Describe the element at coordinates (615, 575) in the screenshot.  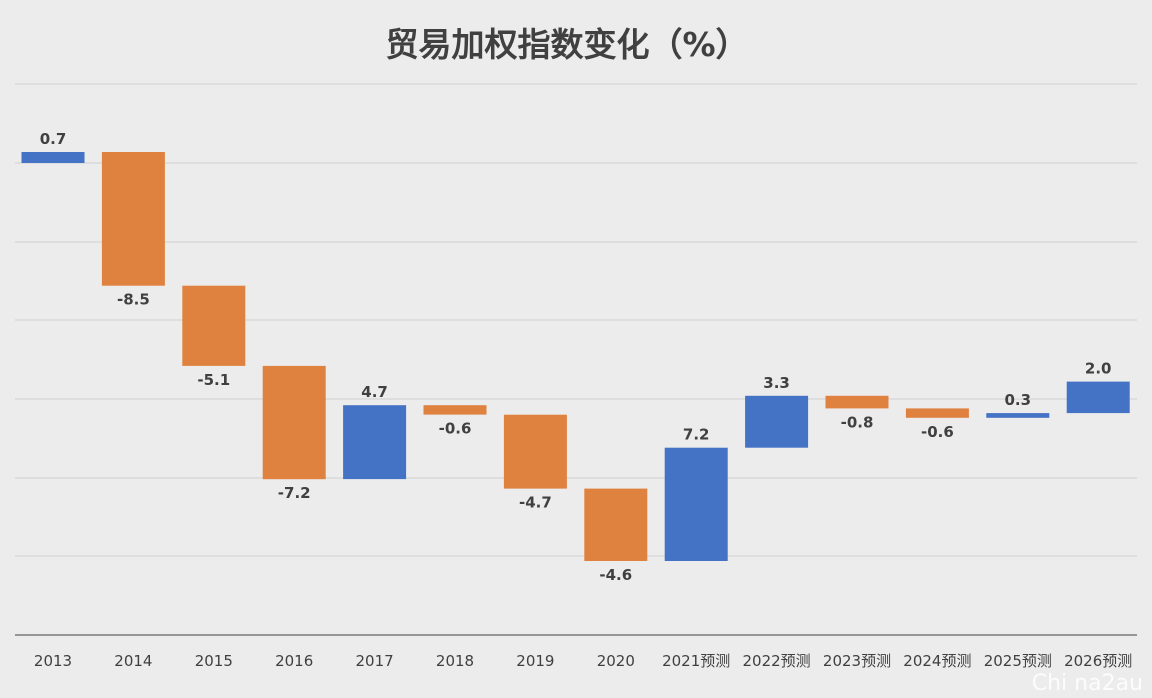
I see `data-label-2020: -4.6` at that location.